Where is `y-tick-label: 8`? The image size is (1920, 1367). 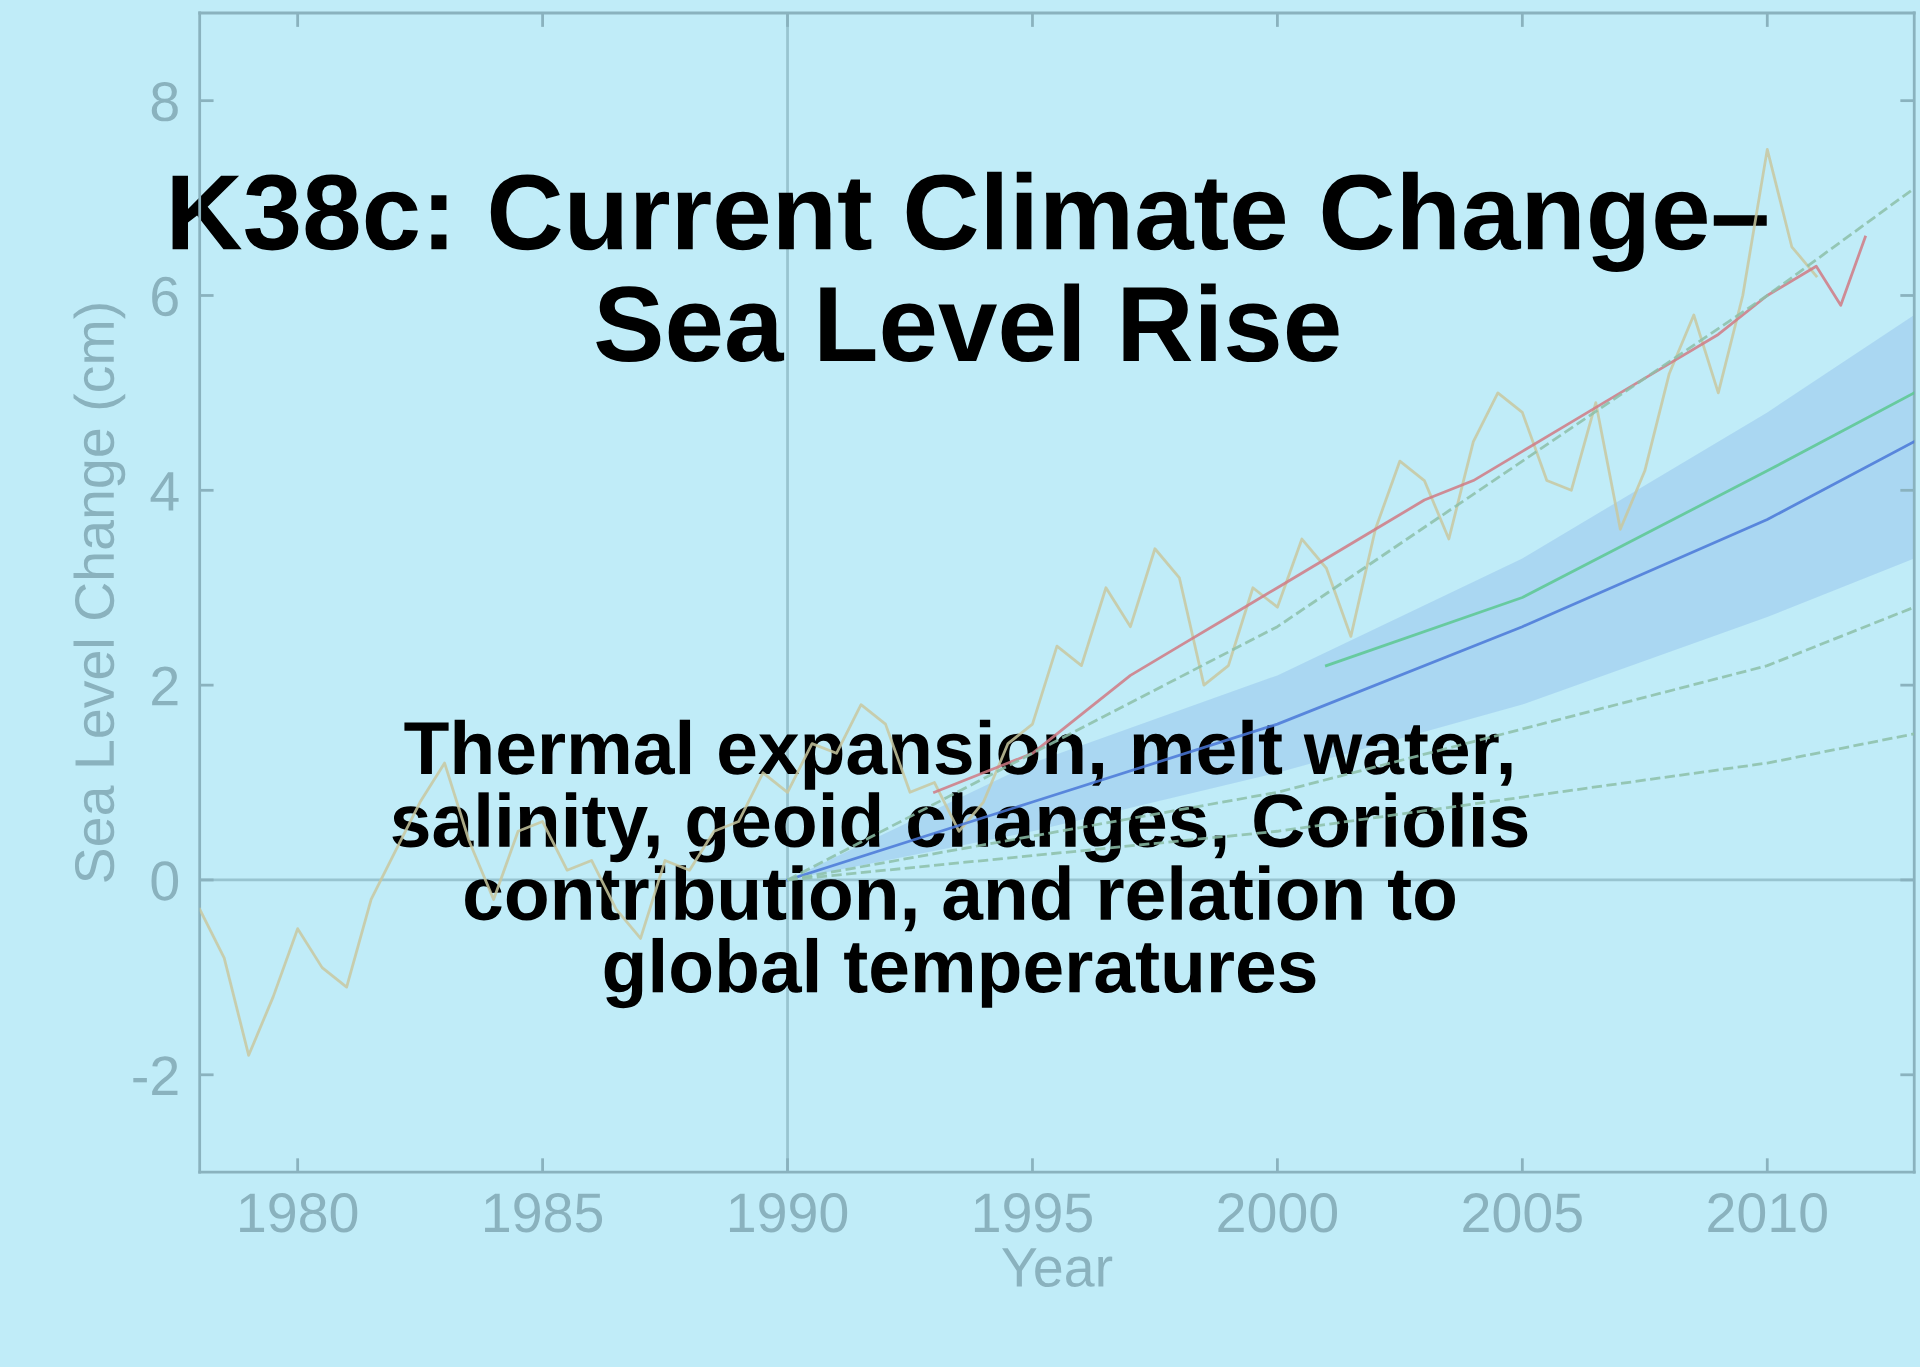
y-tick-label: 8 is located at coordinates (164, 102).